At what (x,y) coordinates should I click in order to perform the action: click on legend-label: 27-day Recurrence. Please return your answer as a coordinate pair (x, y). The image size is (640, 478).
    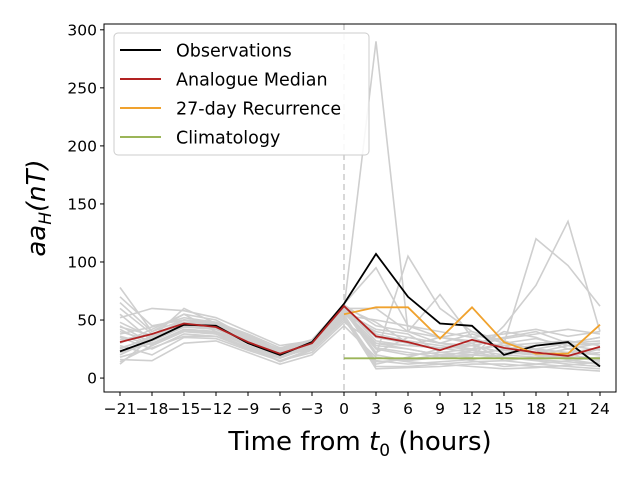
    Looking at the image, I should click on (258, 110).